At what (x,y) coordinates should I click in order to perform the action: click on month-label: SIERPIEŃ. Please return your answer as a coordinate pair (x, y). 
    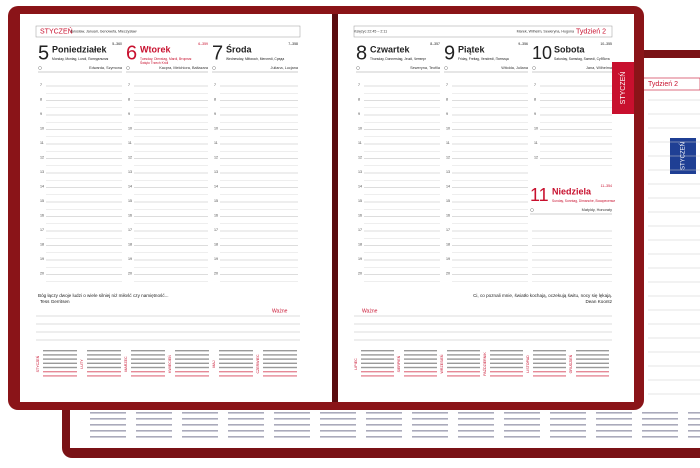
    Looking at the image, I should click on (399, 363).